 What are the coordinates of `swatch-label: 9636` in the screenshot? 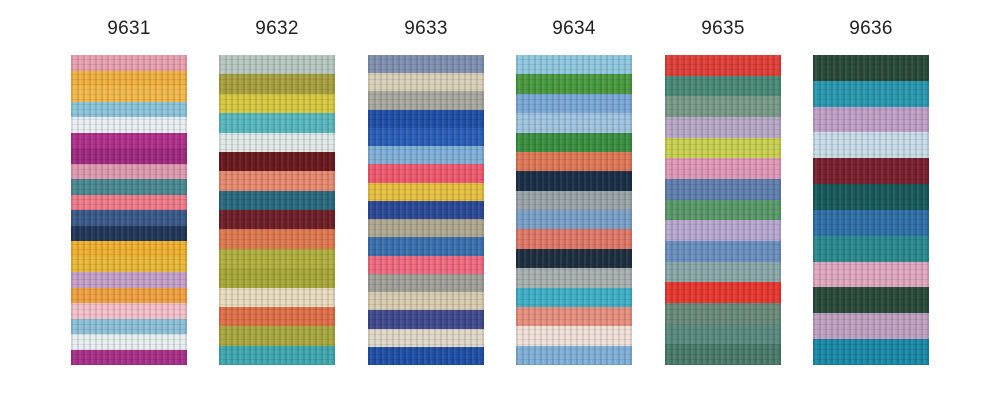 It's located at (871, 28).